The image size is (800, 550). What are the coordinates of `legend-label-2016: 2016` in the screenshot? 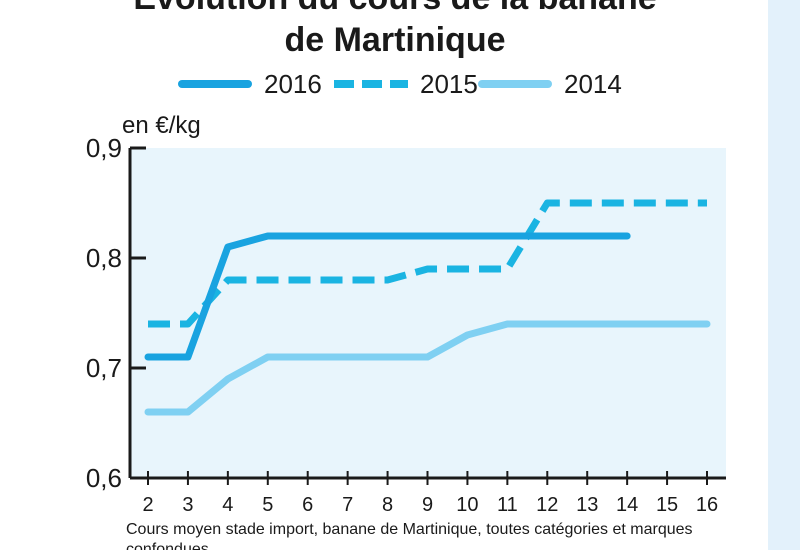 It's located at (293, 83).